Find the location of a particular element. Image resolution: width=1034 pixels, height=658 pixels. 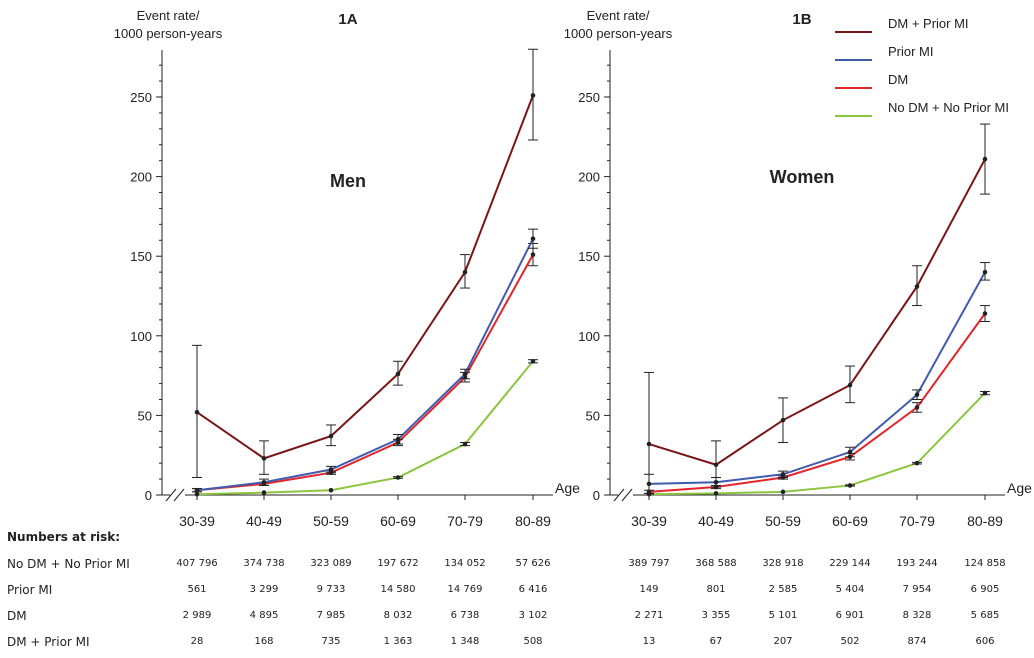

panel-subtitle: Women is located at coordinates (802, 177).